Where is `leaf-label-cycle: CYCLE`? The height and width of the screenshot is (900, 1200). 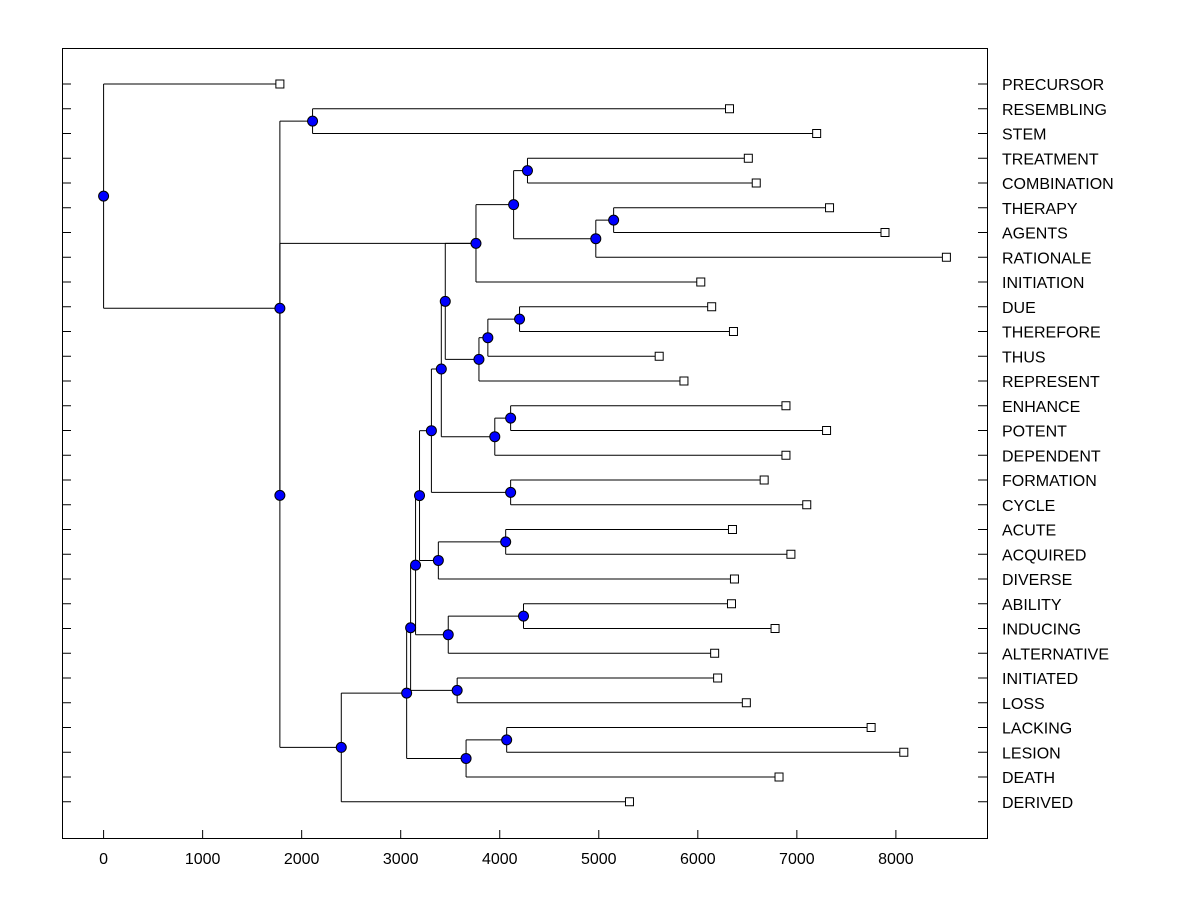
leaf-label-cycle: CYCLE is located at coordinates (1028, 506).